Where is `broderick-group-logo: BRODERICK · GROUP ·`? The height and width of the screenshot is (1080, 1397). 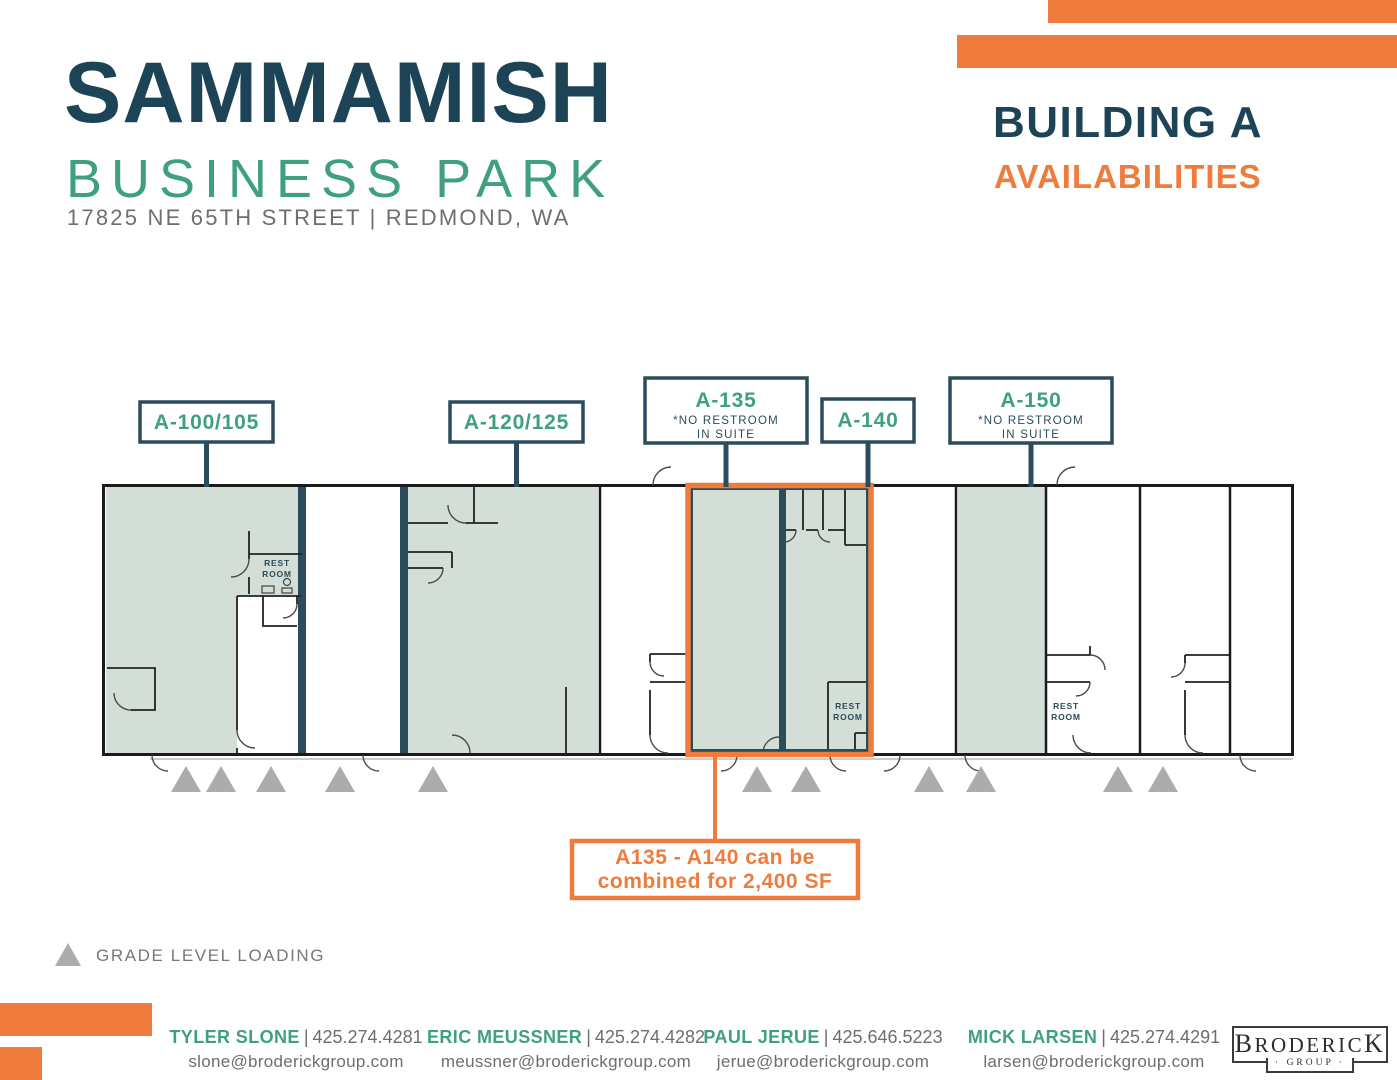
broderick-group-logo: BRODERICK · GROUP · is located at coordinates (1310, 1049).